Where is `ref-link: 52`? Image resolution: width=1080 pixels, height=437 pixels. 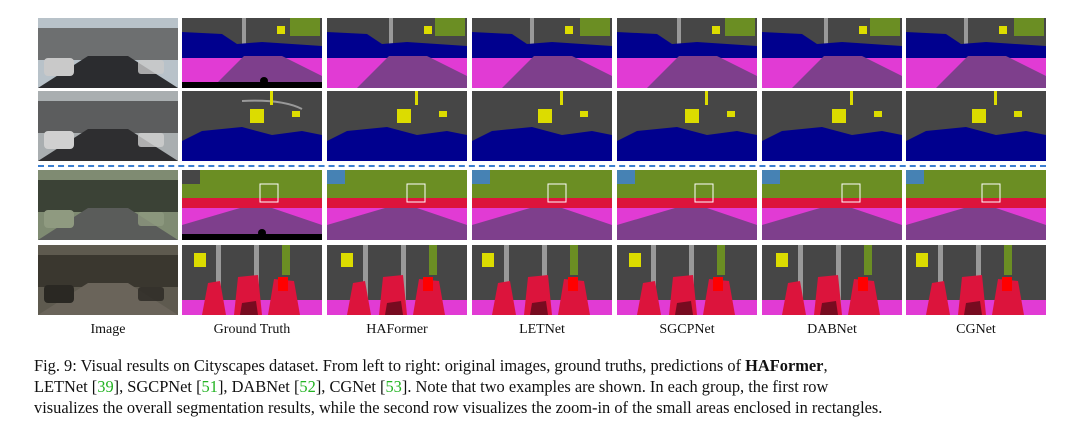
ref-link: 52 is located at coordinates (307, 386).